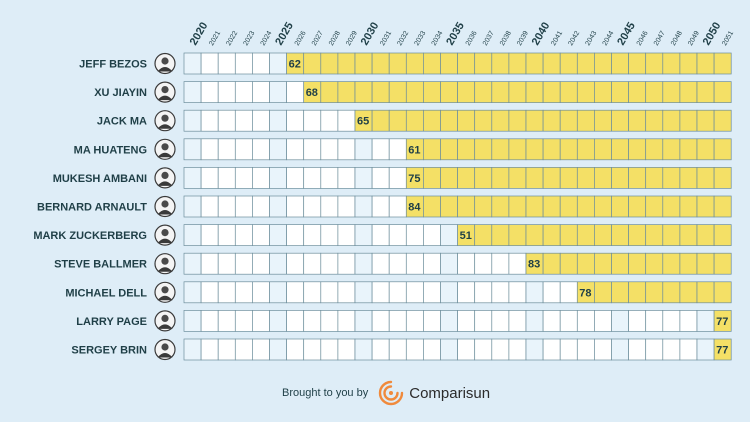 The height and width of the screenshot is (422, 750). I want to click on person-row: XU JIAYIN 68, so click(413, 92).